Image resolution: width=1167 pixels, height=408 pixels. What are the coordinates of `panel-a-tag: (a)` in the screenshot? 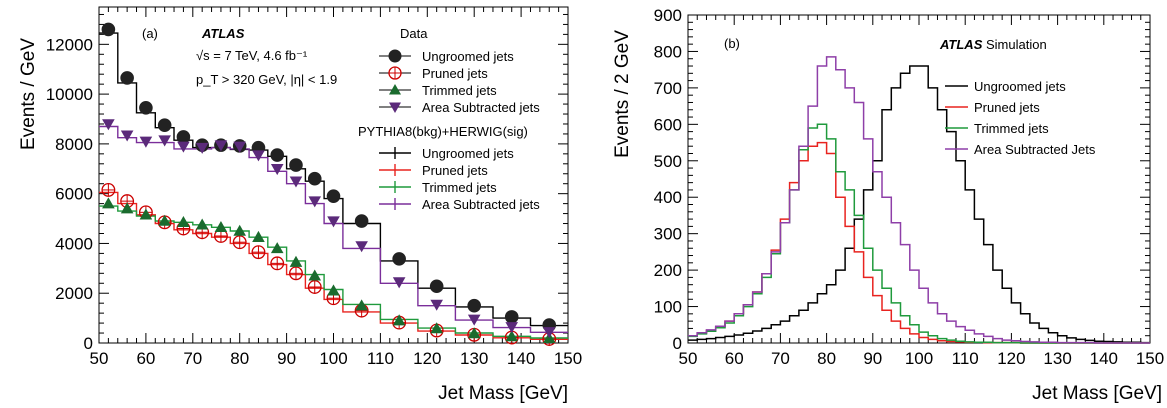 It's located at (150, 33).